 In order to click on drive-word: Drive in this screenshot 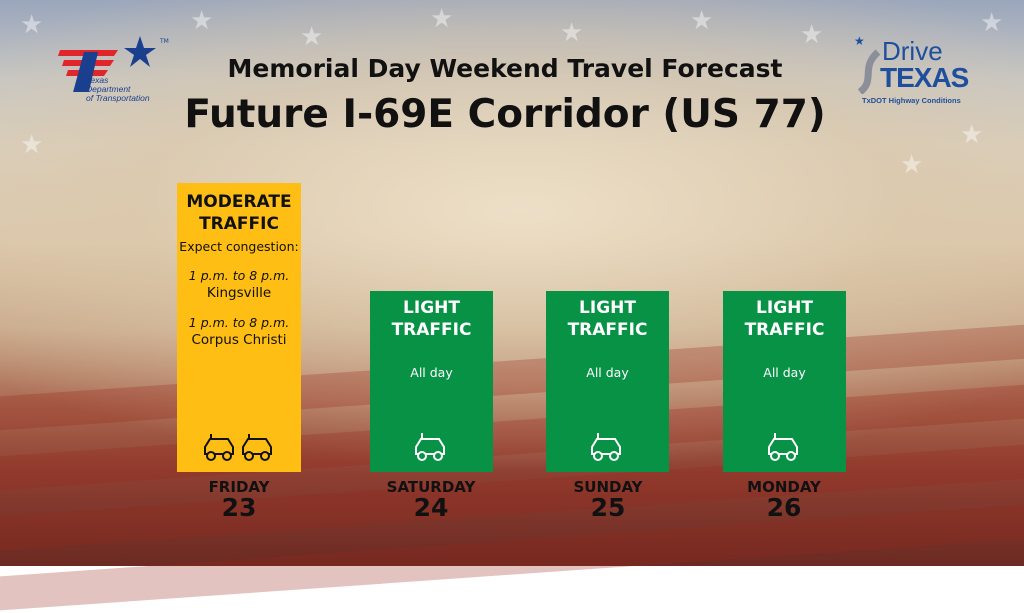, I will do `click(912, 51)`.